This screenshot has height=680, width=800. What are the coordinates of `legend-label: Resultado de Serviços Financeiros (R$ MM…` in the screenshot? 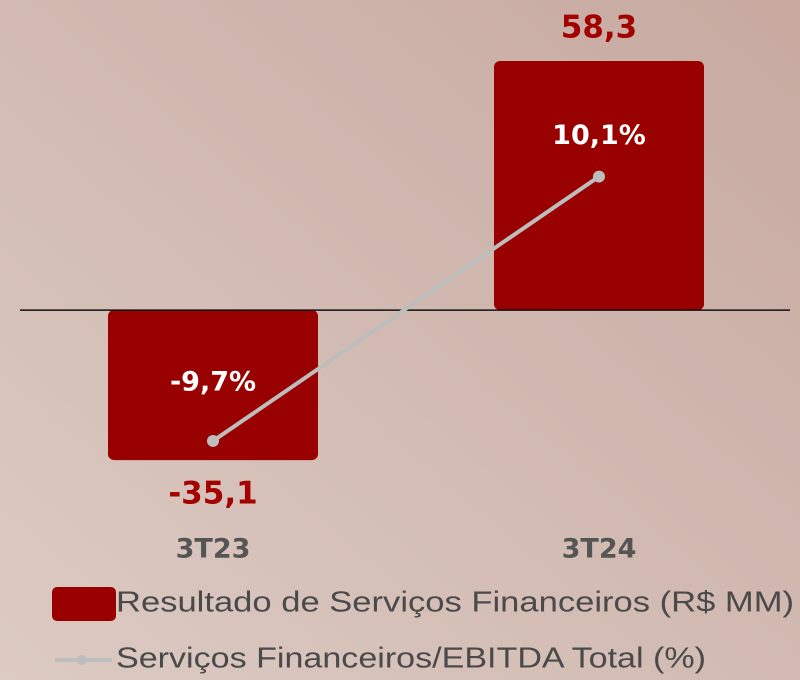 It's located at (455, 603).